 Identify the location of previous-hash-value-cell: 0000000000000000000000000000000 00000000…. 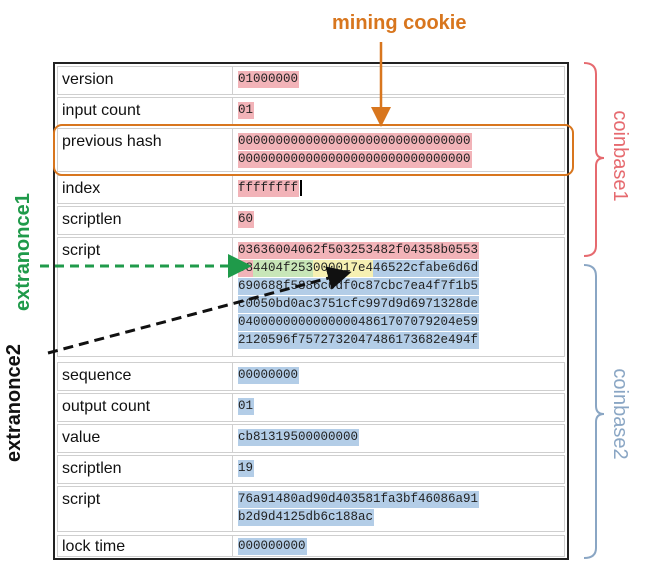
(399, 150).